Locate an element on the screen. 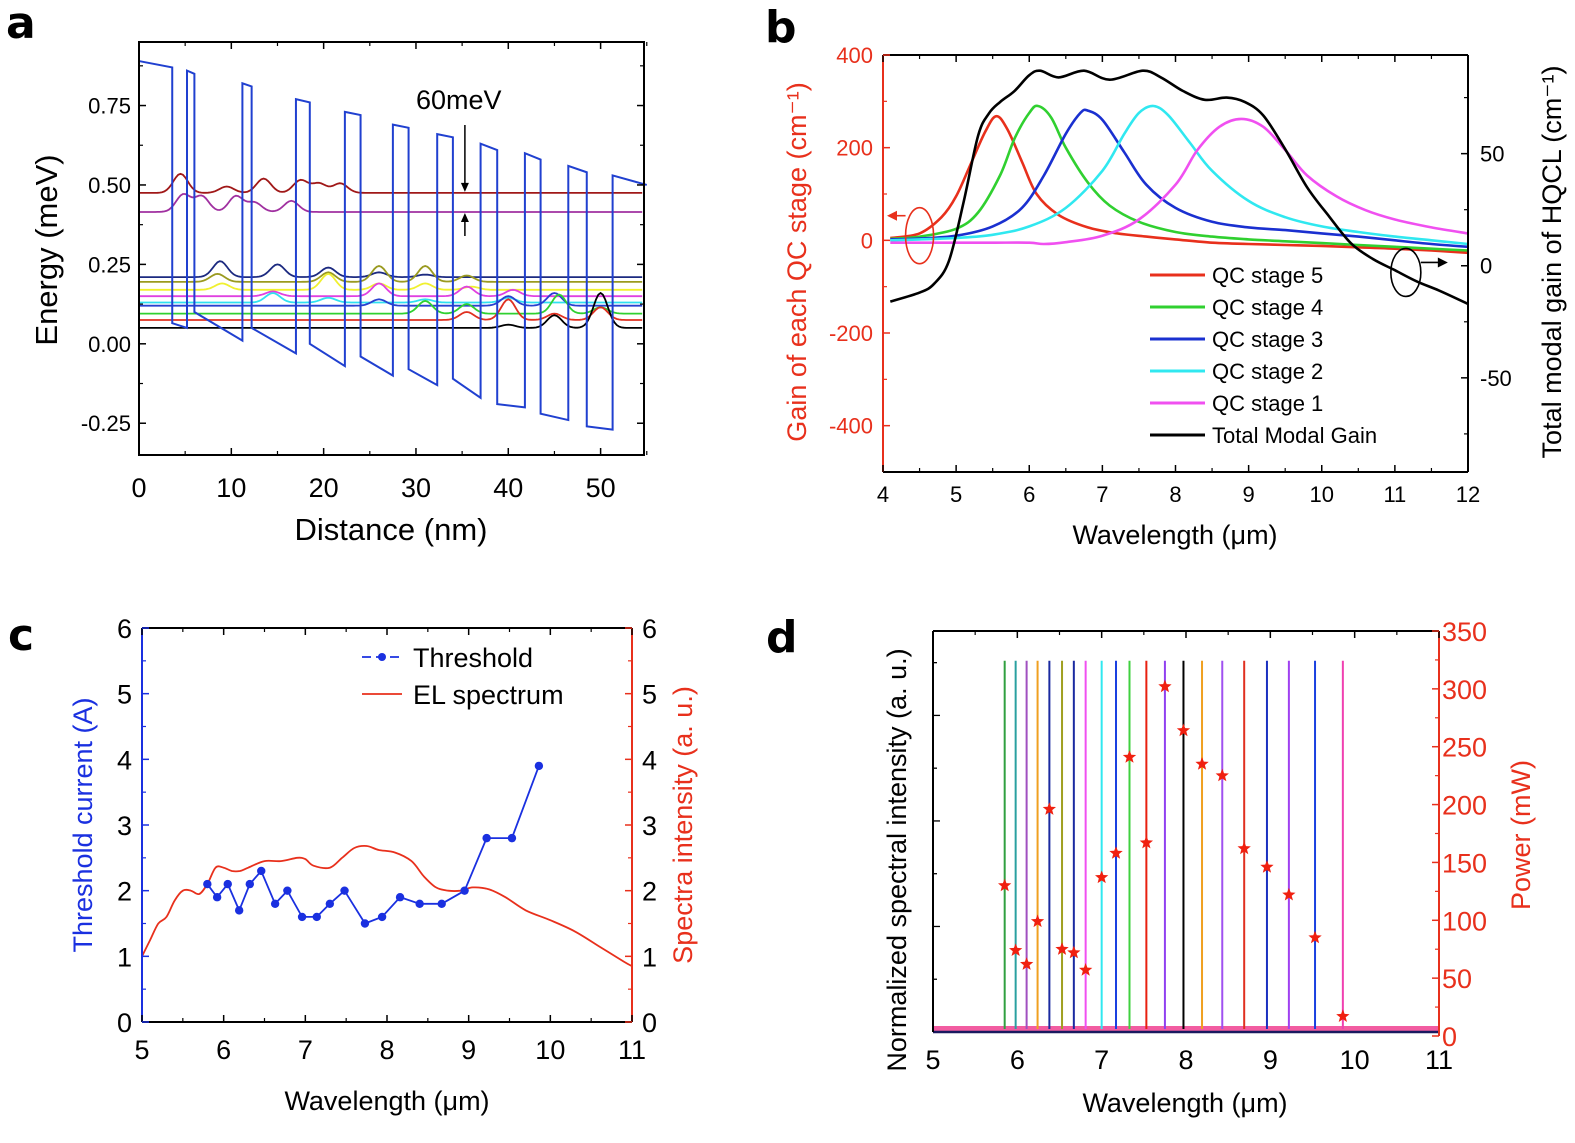 Image resolution: width=1575 pixels, height=1143 pixels. y2-tick-label: 1 is located at coordinates (649, 957).